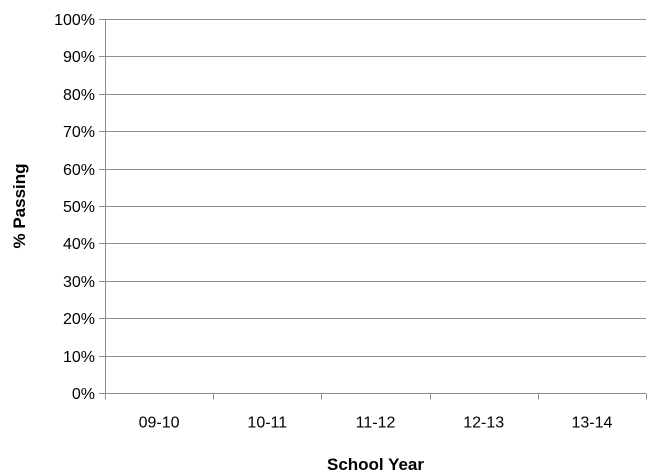  What do you see at coordinates (79, 282) in the screenshot?
I see `y-tick-label: 30%` at bounding box center [79, 282].